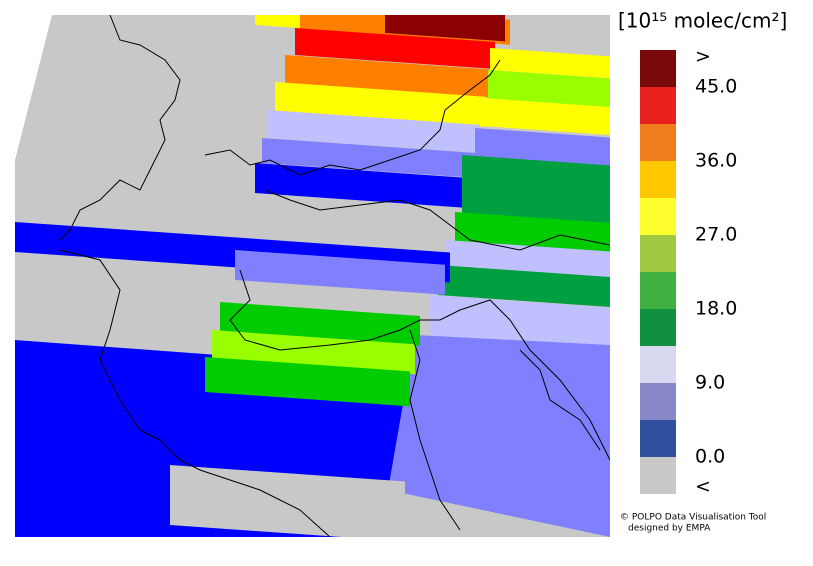  I want to click on no-data-area, so click(33, 87).